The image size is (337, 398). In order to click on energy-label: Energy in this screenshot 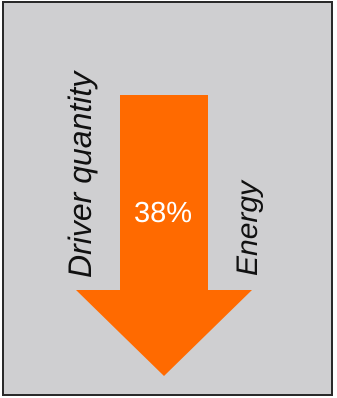, I will do `click(248, 228)`.